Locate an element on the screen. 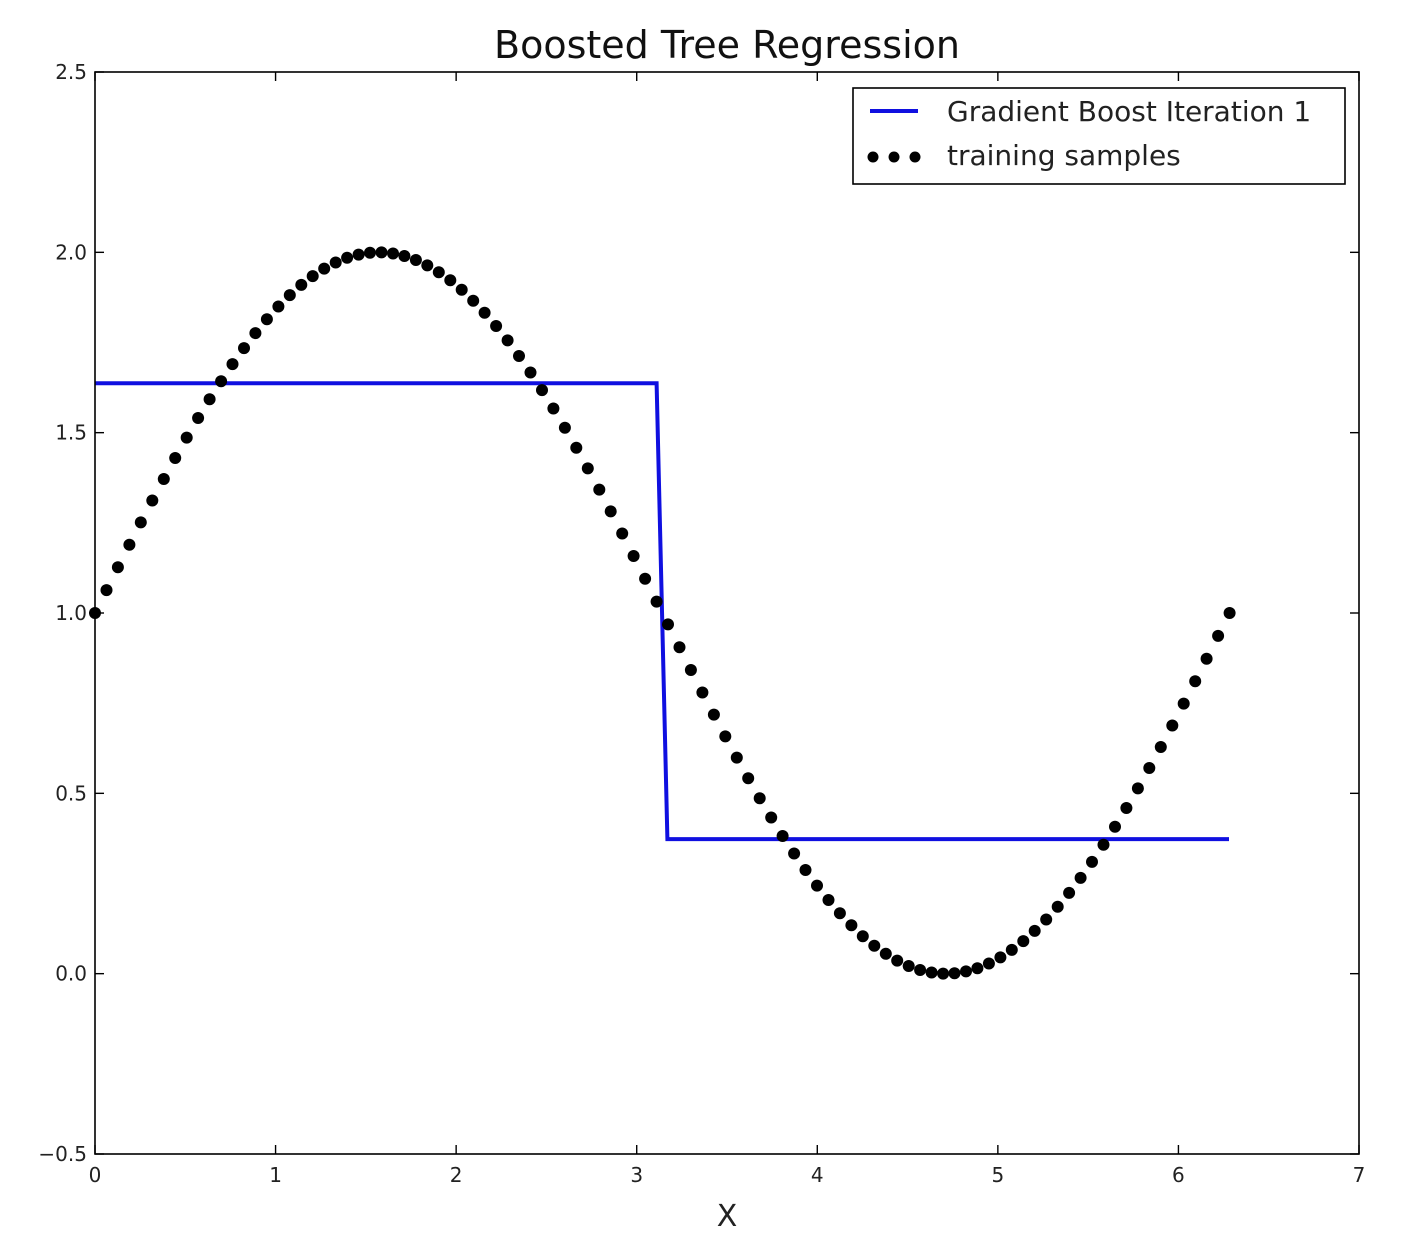 The height and width of the screenshot is (1252, 1416). legend-box is located at coordinates (1099, 136).